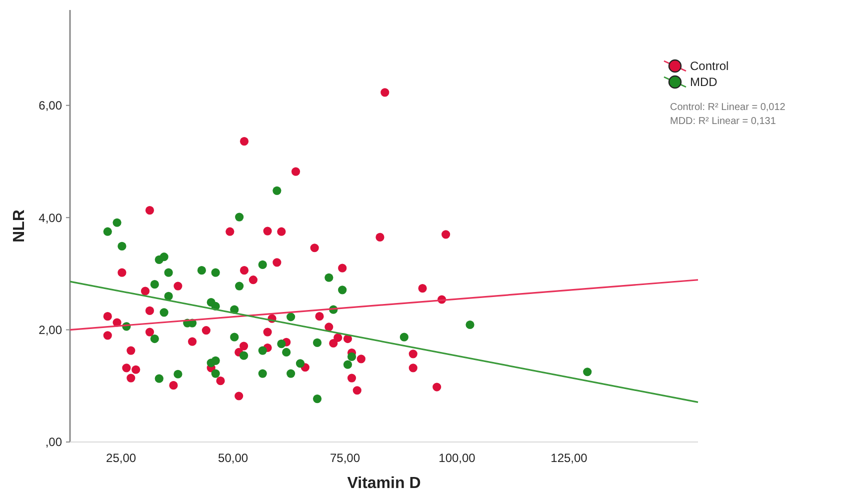 The width and height of the screenshot is (844, 498). What do you see at coordinates (709, 66) in the screenshot?
I see `legend-label: Control` at bounding box center [709, 66].